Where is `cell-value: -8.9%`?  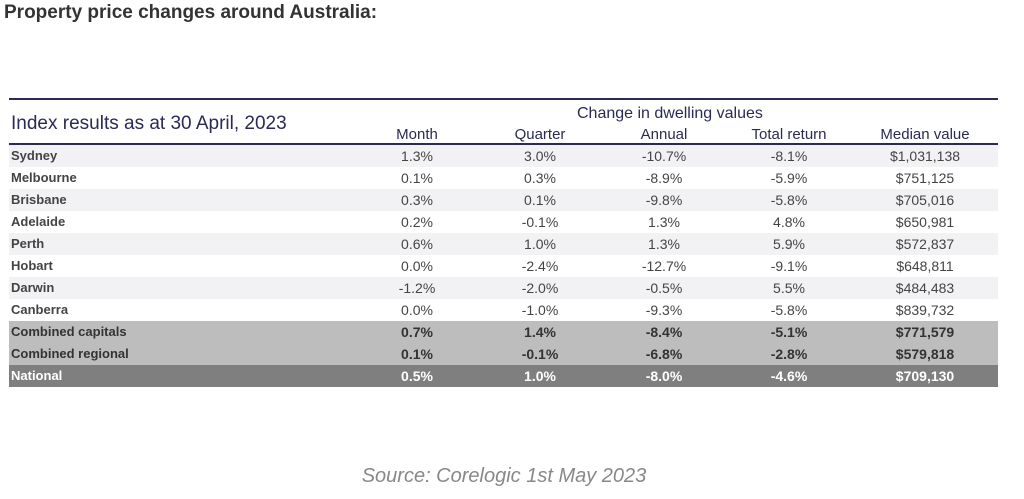 cell-value: -8.9% is located at coordinates (664, 178).